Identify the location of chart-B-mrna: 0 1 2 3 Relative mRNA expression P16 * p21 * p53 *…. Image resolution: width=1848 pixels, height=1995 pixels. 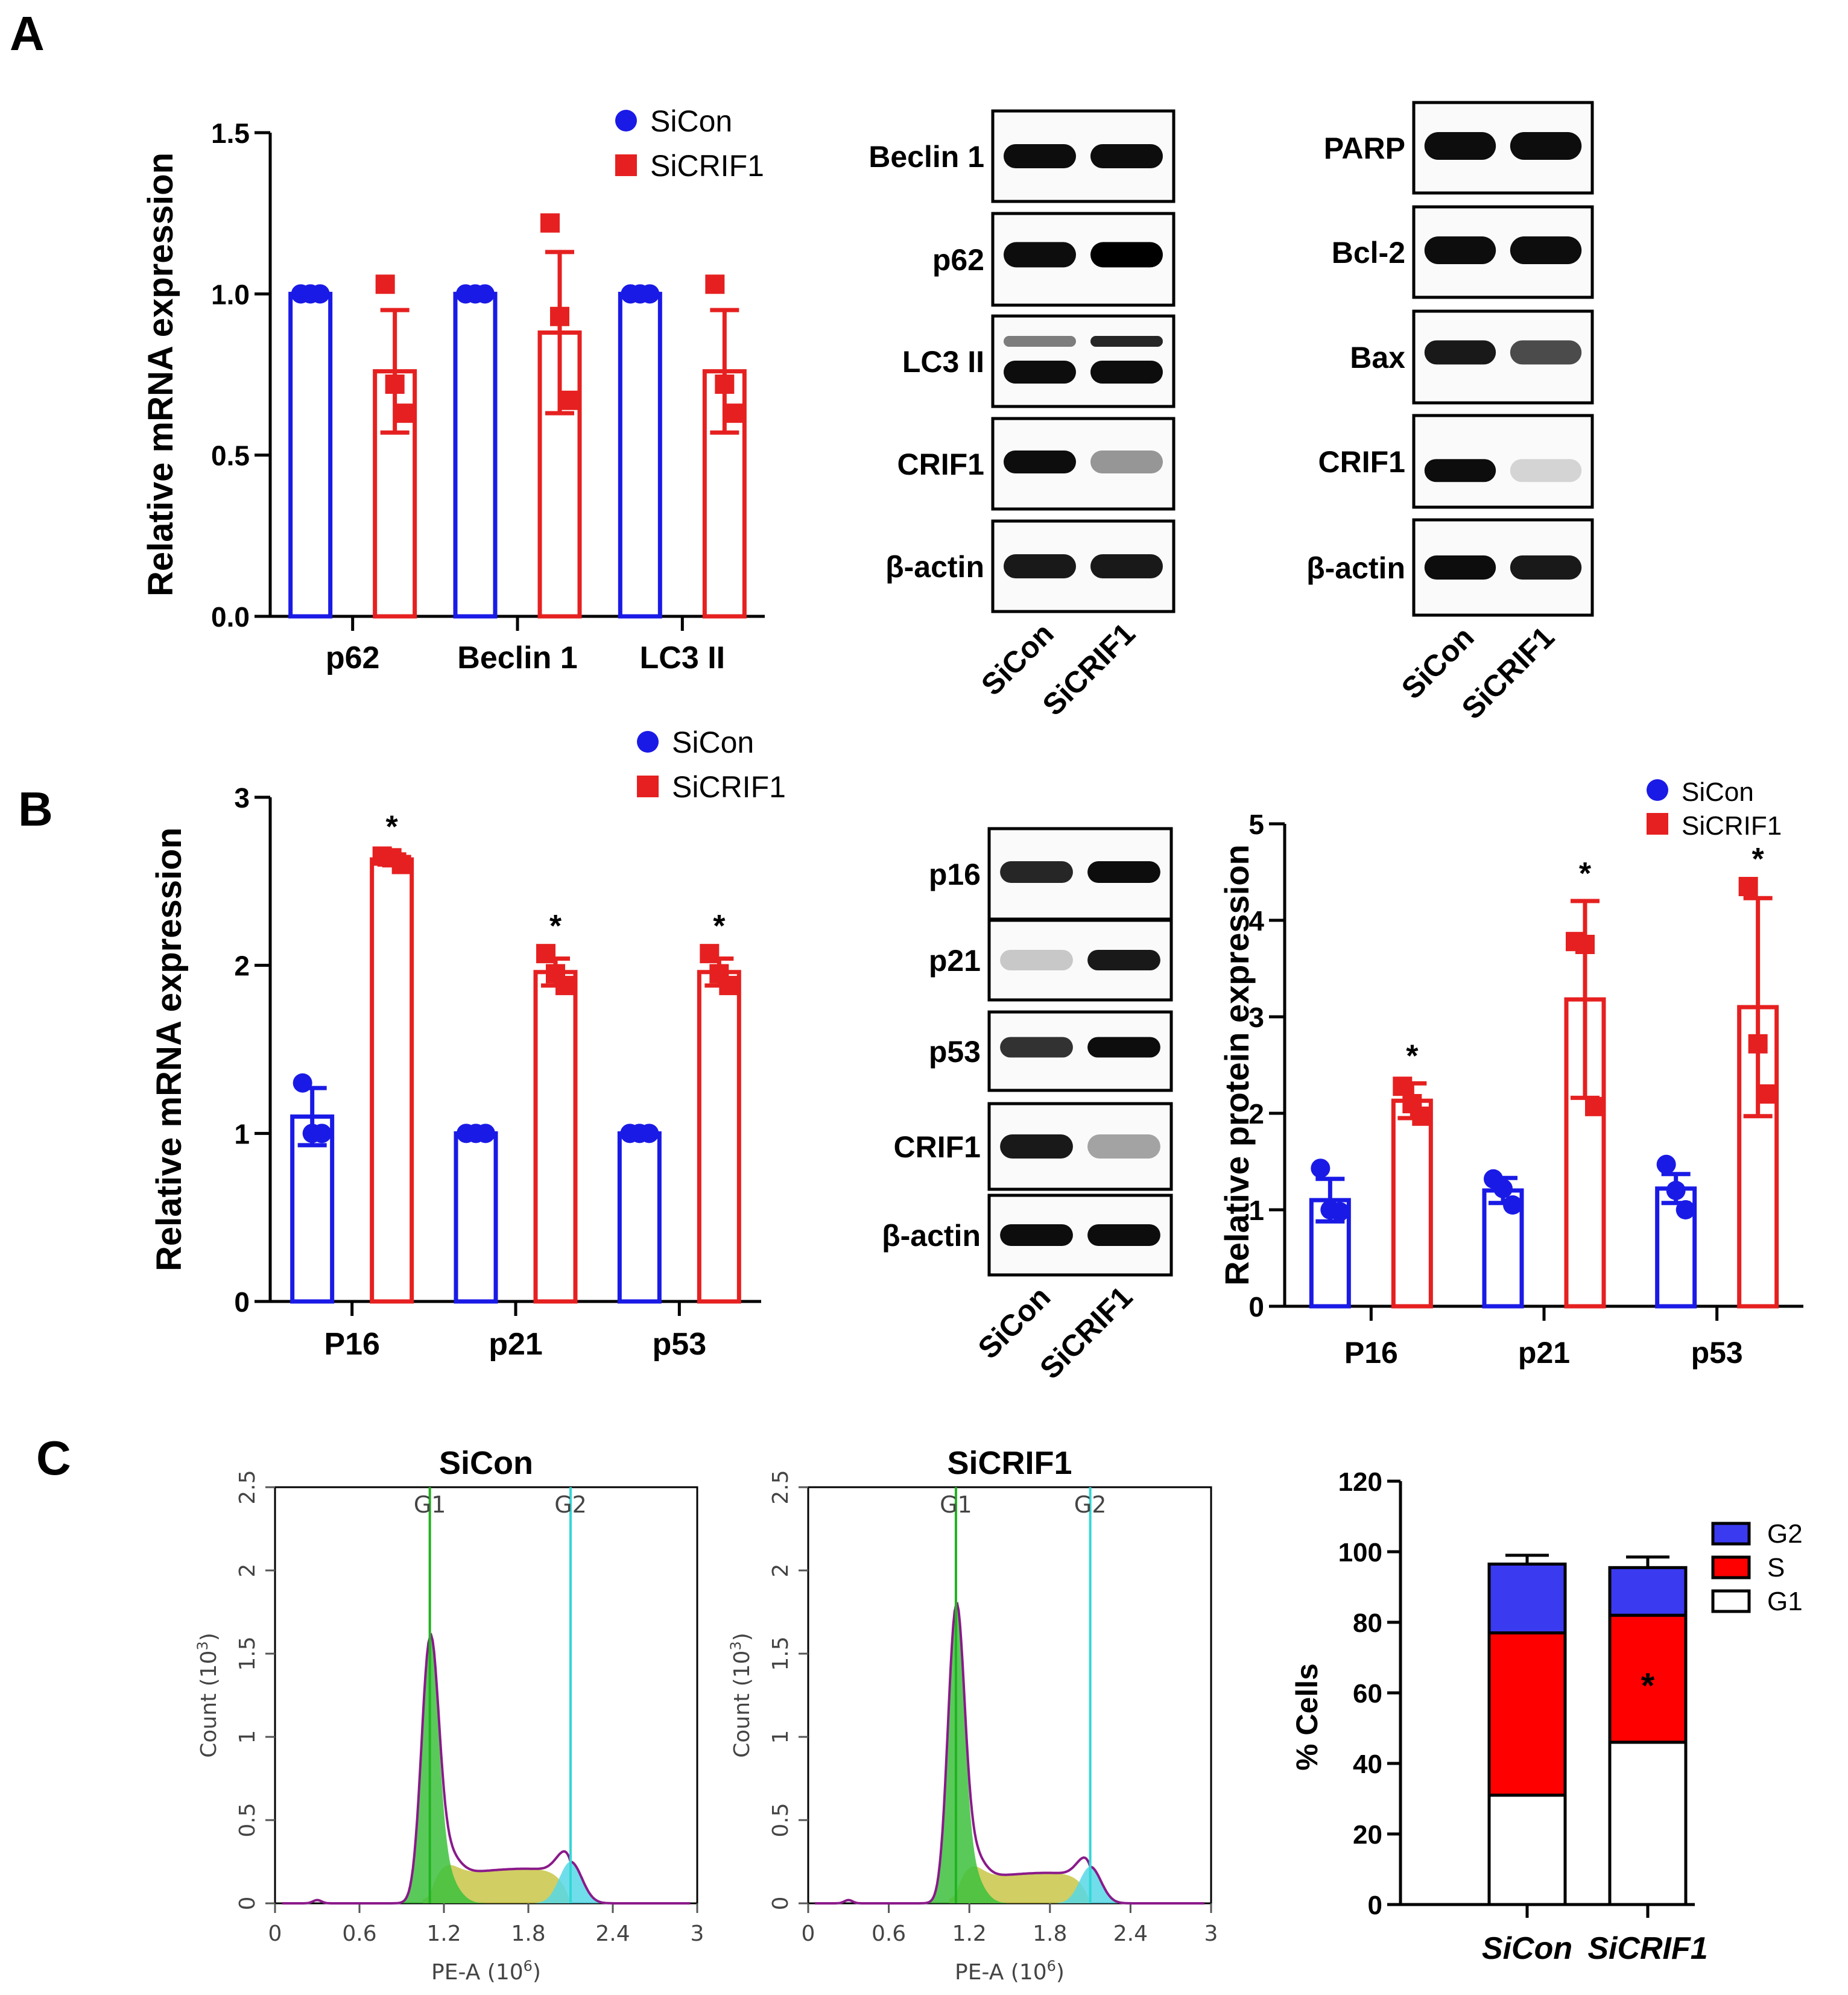
(468, 1044).